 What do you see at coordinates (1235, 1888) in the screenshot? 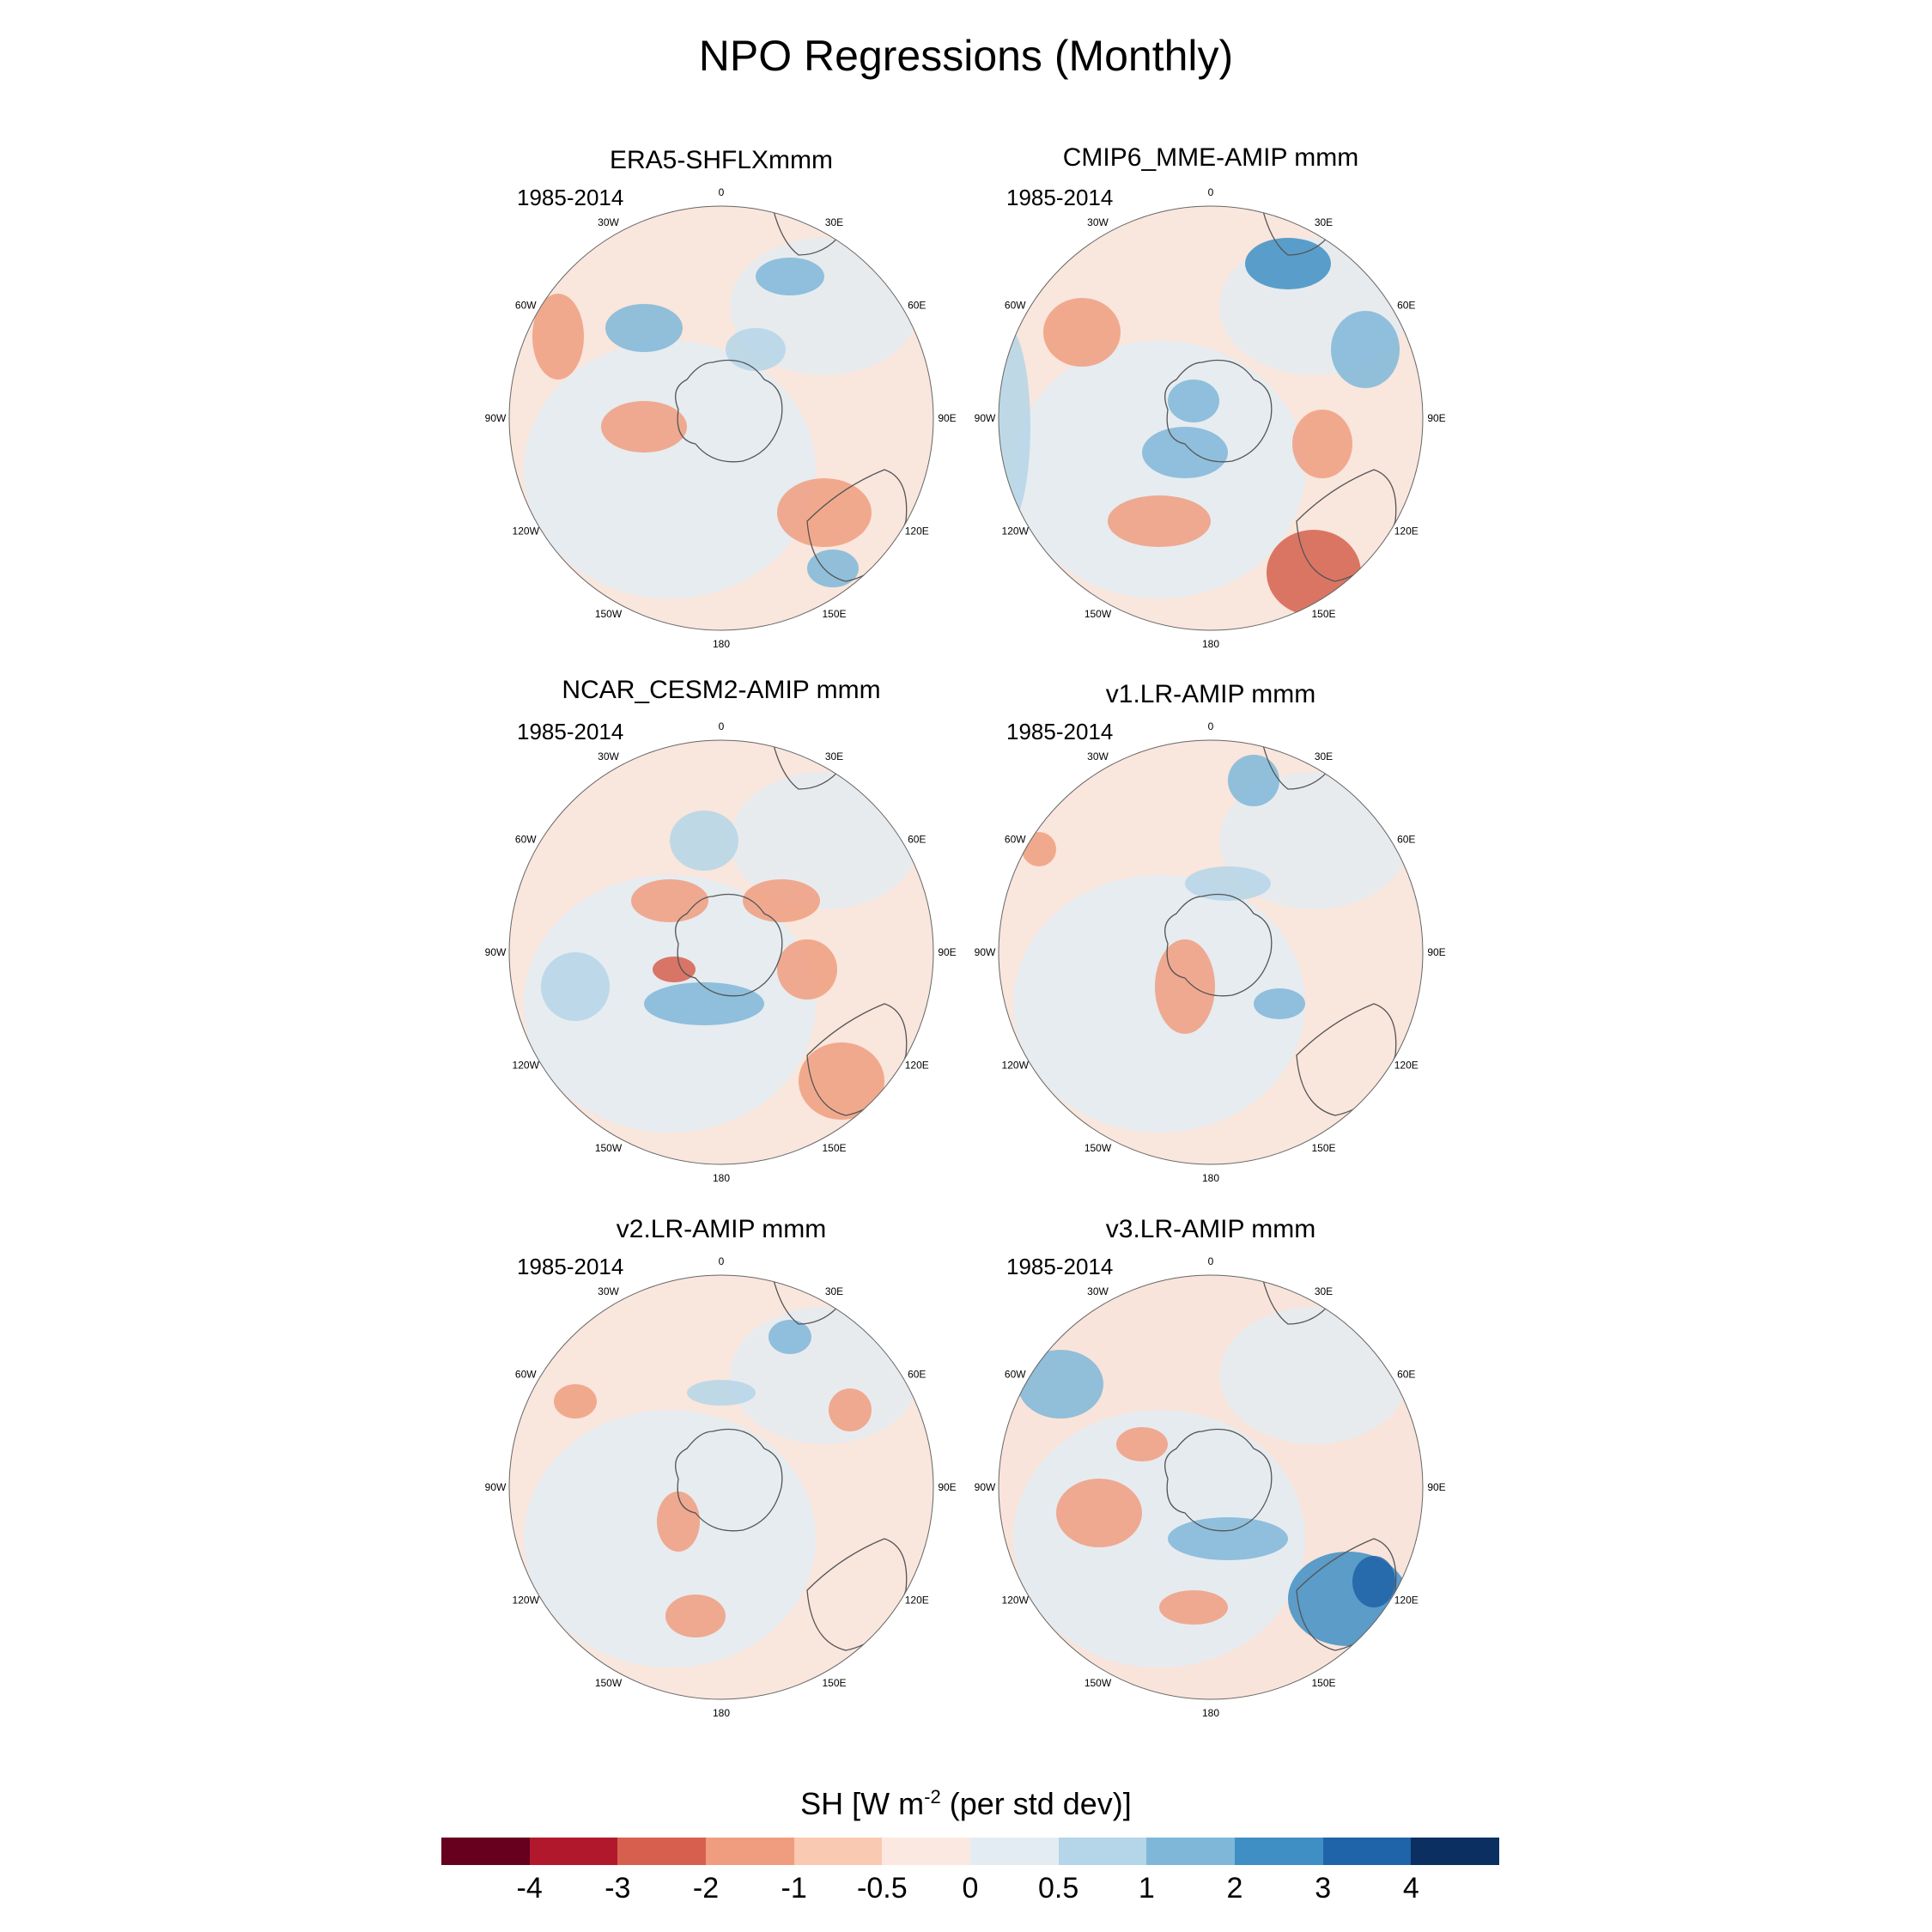
I see `colorbar-tick-label: 2` at bounding box center [1235, 1888].